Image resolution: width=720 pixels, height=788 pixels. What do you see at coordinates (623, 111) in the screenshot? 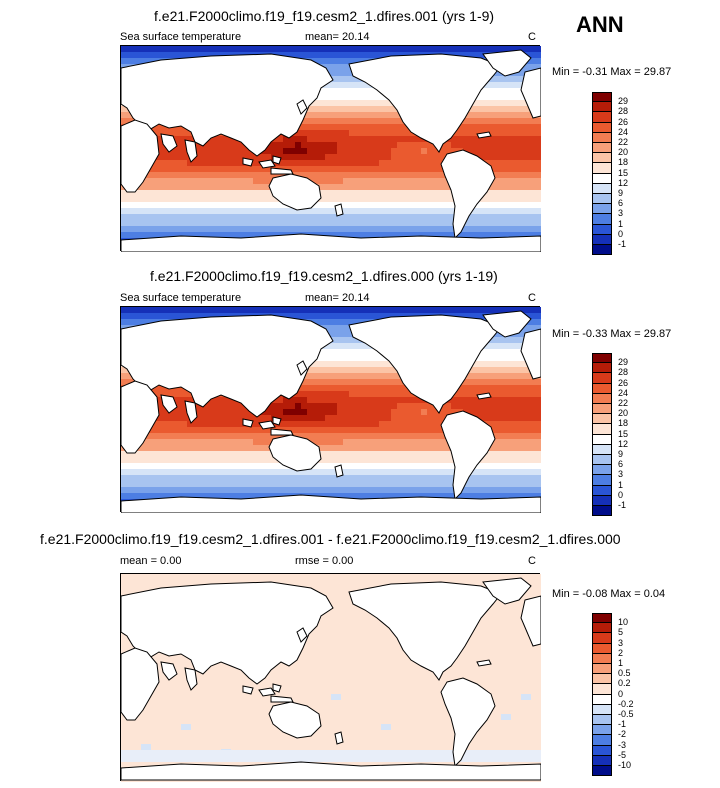
I see `colorbar-label: 28` at bounding box center [623, 111].